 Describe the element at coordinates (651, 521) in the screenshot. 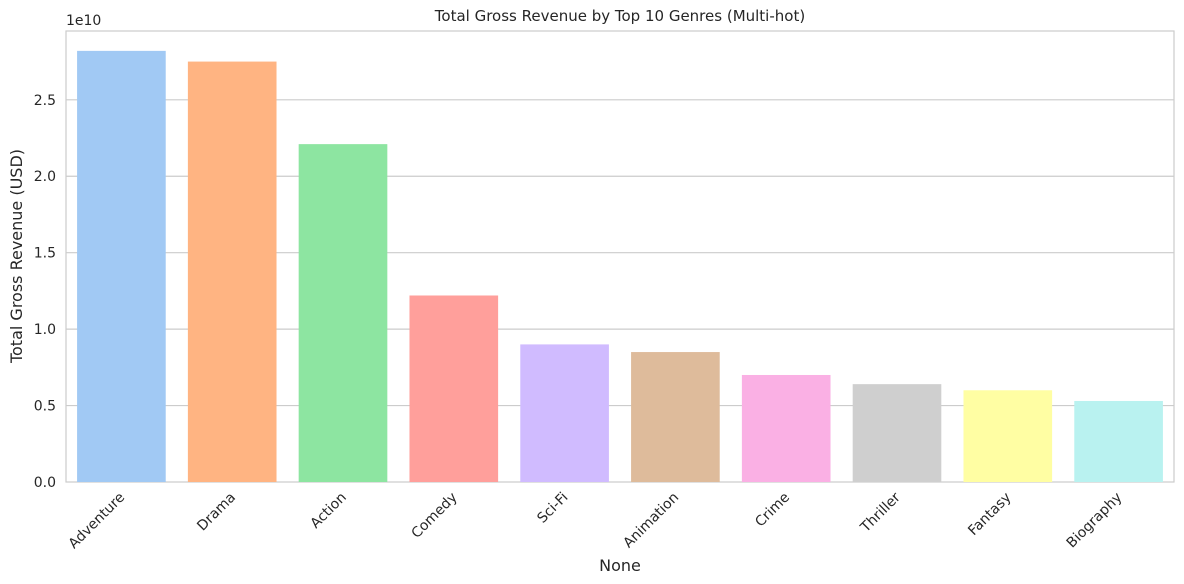

I see `x-tick-label: Animation` at that location.